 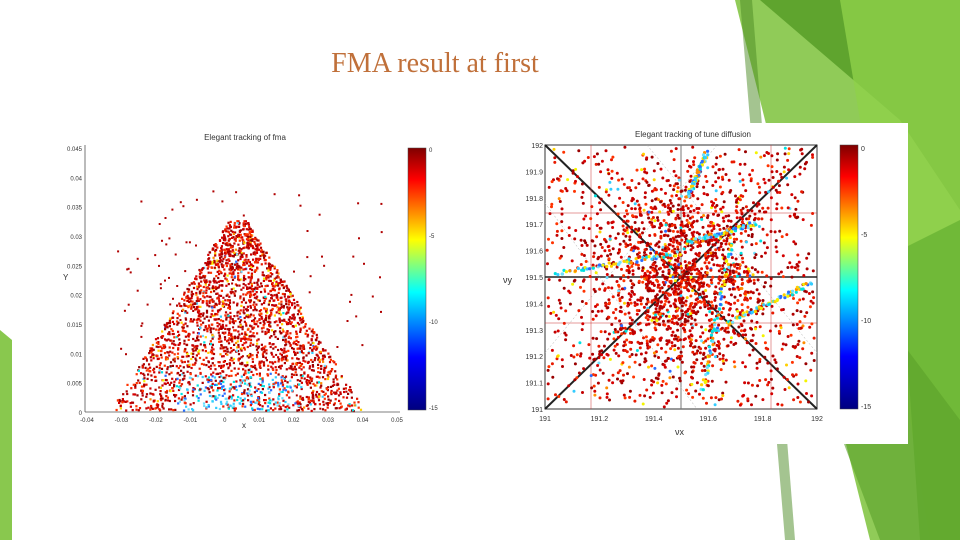 I want to click on fma-y-tick-label: 0, so click(x=81, y=414).